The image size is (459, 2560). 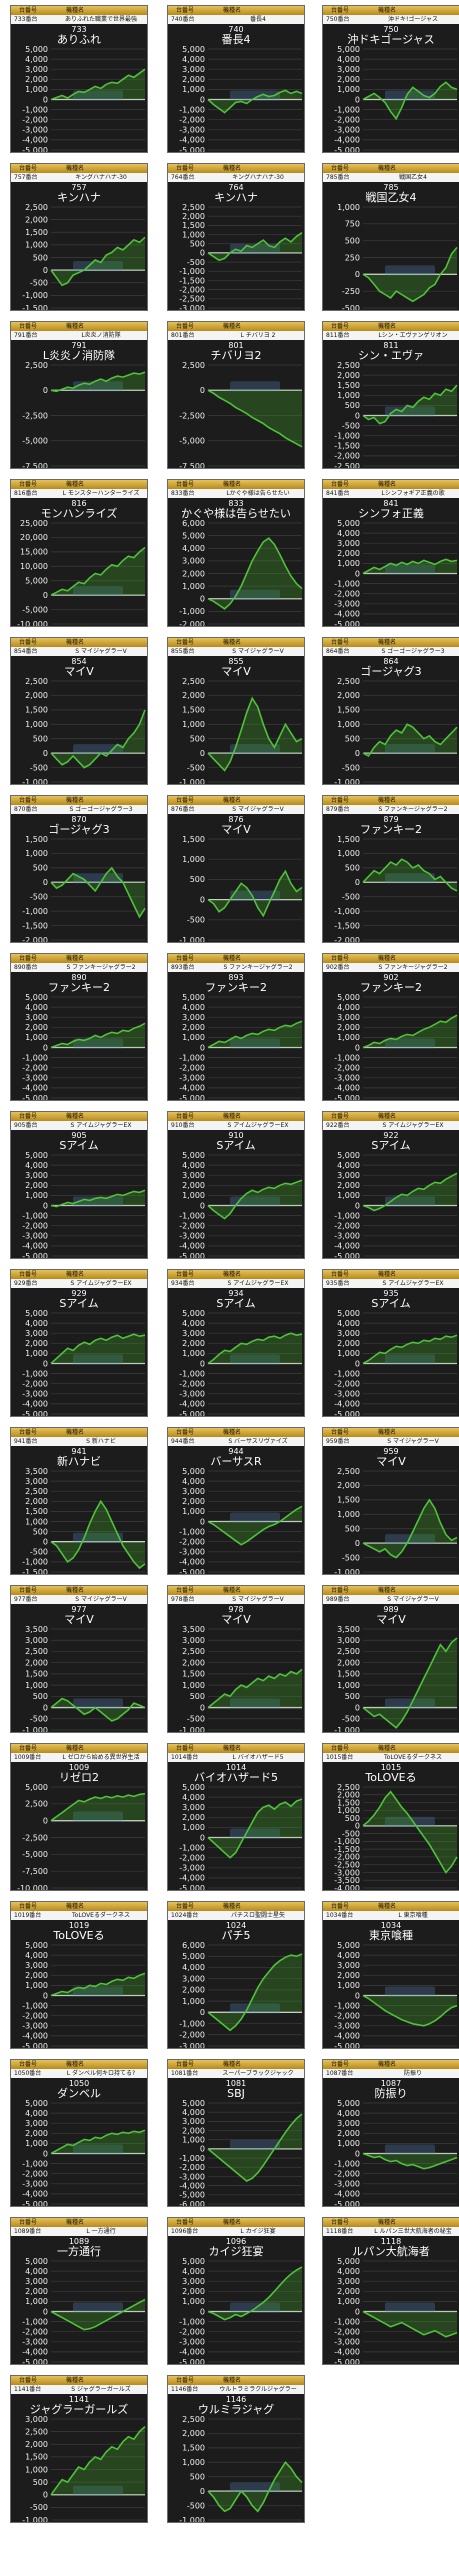 I want to click on chart-machine-number: 929, so click(x=79, y=1293).